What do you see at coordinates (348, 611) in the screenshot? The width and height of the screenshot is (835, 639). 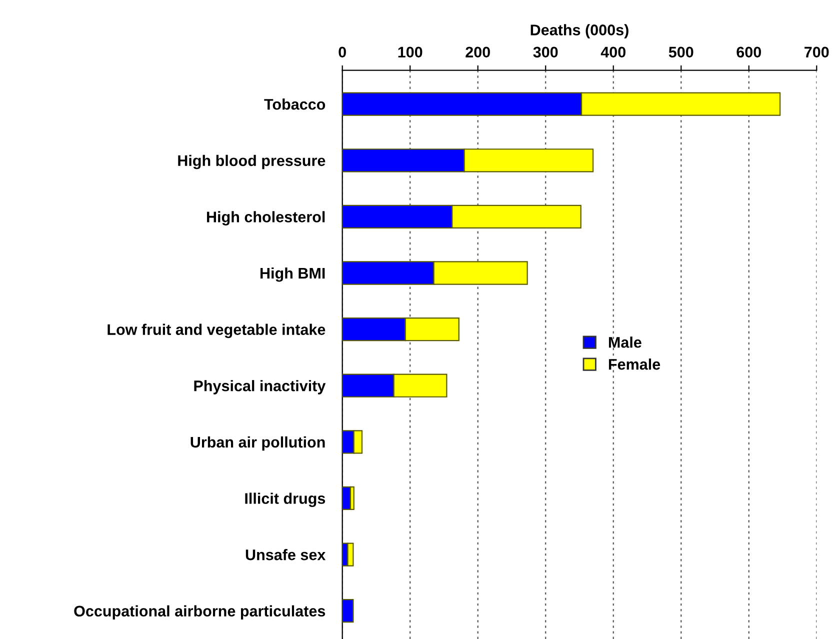 I see `bar` at bounding box center [348, 611].